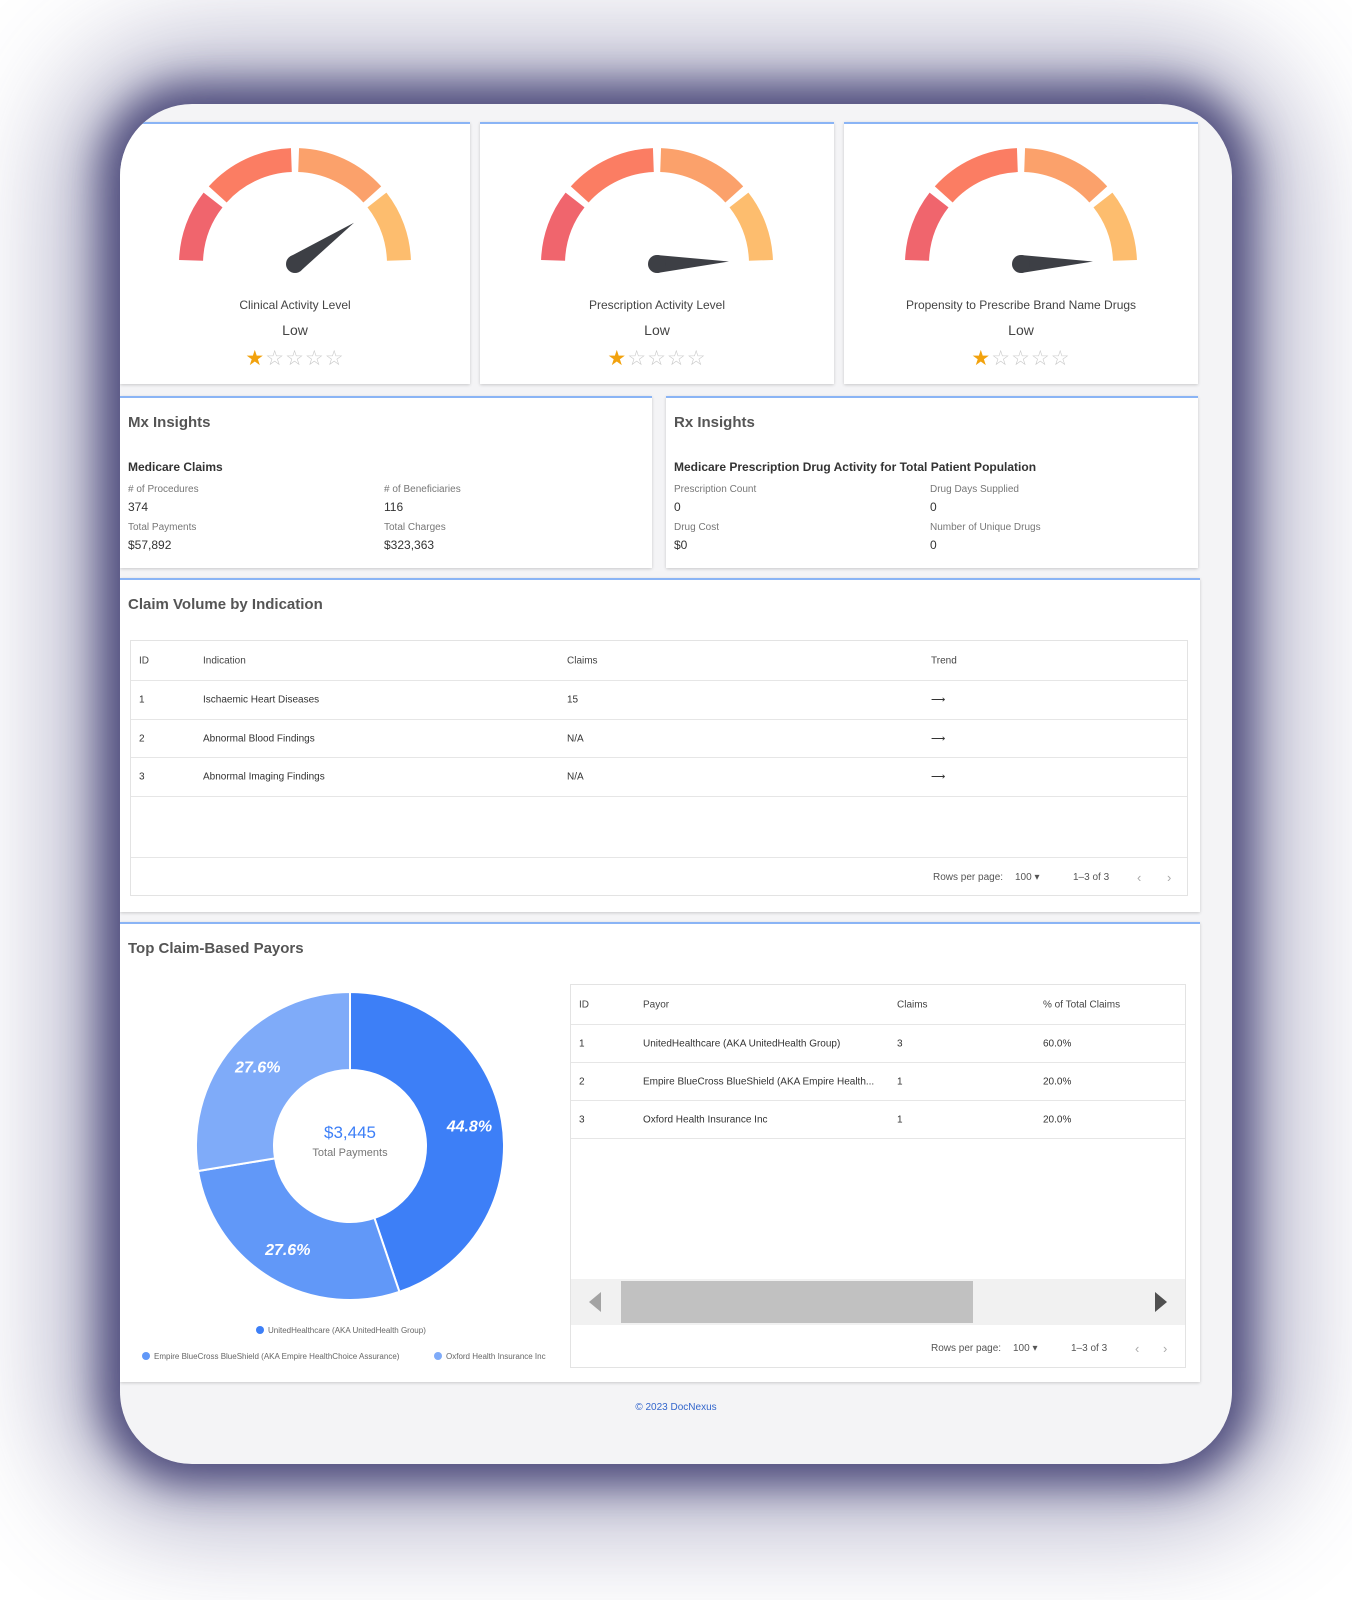 This screenshot has width=1352, height=1600. Describe the element at coordinates (138, 507) in the screenshot. I see `procedures-value: 374` at that location.